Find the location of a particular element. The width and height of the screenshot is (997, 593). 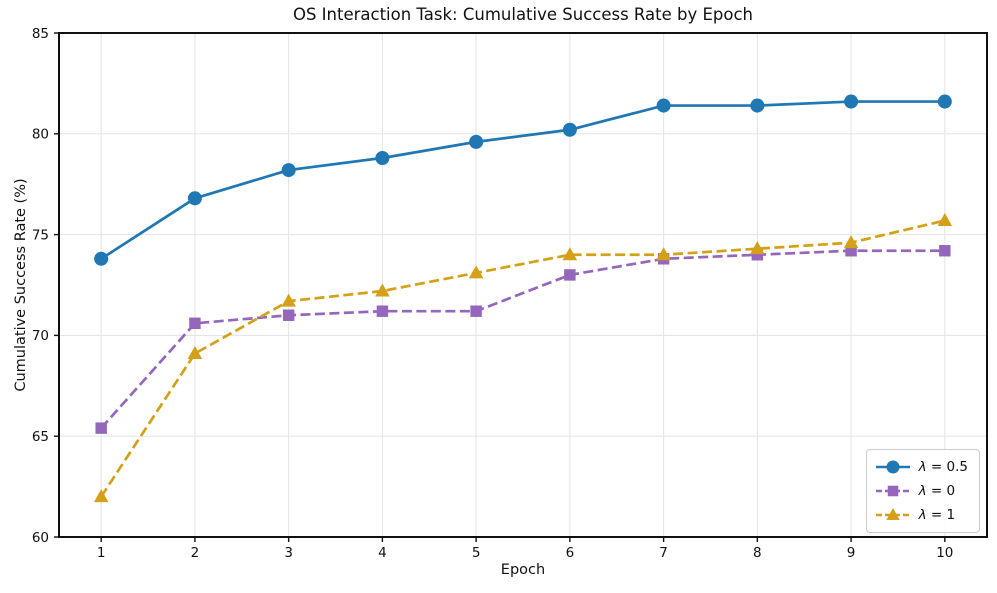

legend-item: λ = 0 is located at coordinates (921, 491).